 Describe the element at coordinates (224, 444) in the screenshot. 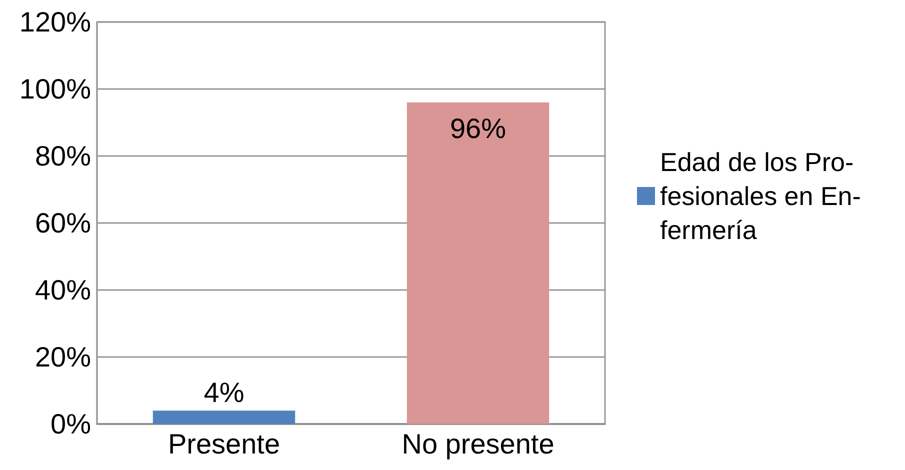

I see `x-tick-label: Presente` at that location.